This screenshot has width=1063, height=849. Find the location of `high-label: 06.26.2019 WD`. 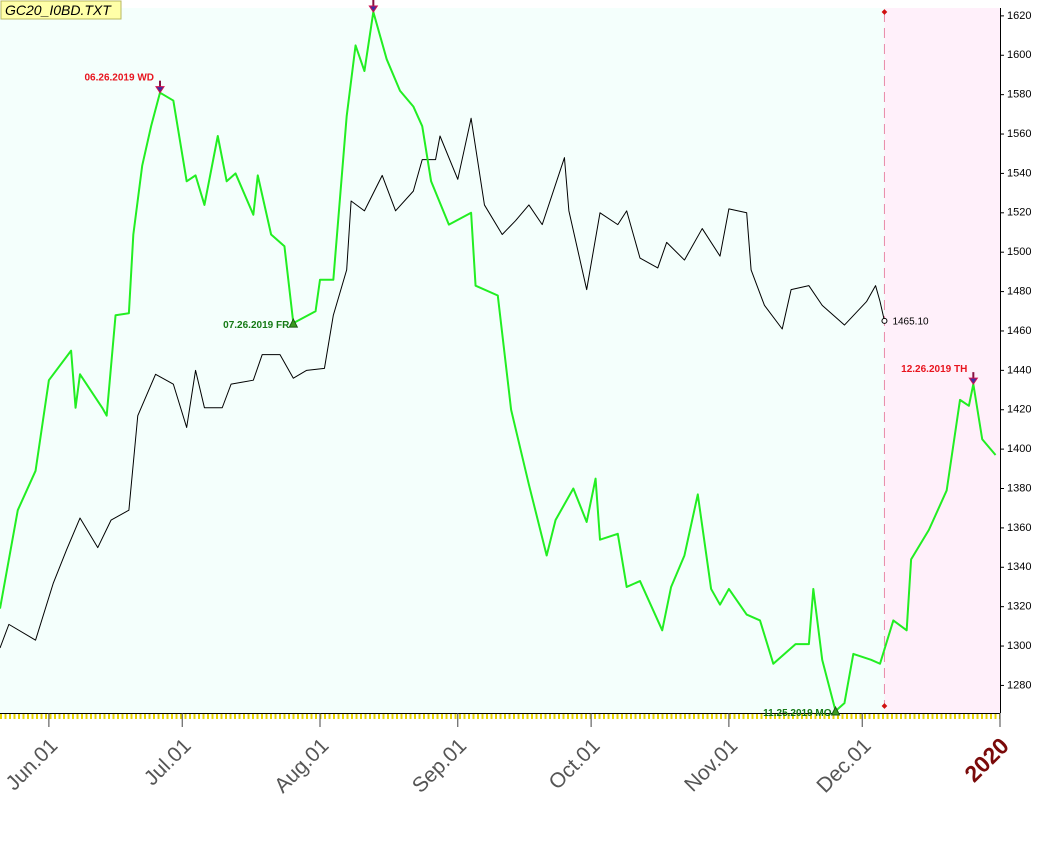

high-label: 06.26.2019 WD is located at coordinates (120, 78).